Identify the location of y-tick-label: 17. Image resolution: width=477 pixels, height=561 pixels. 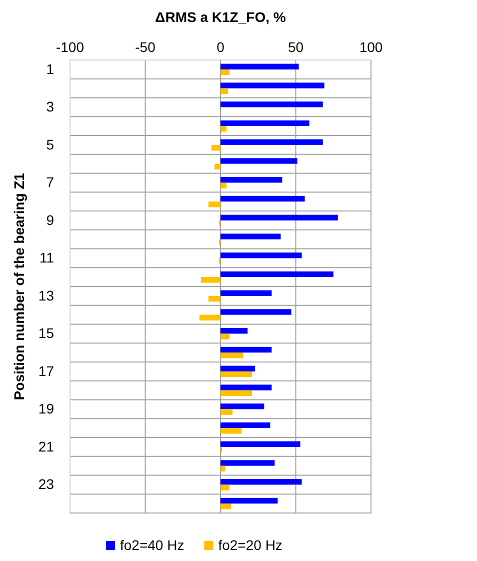
(46, 370).